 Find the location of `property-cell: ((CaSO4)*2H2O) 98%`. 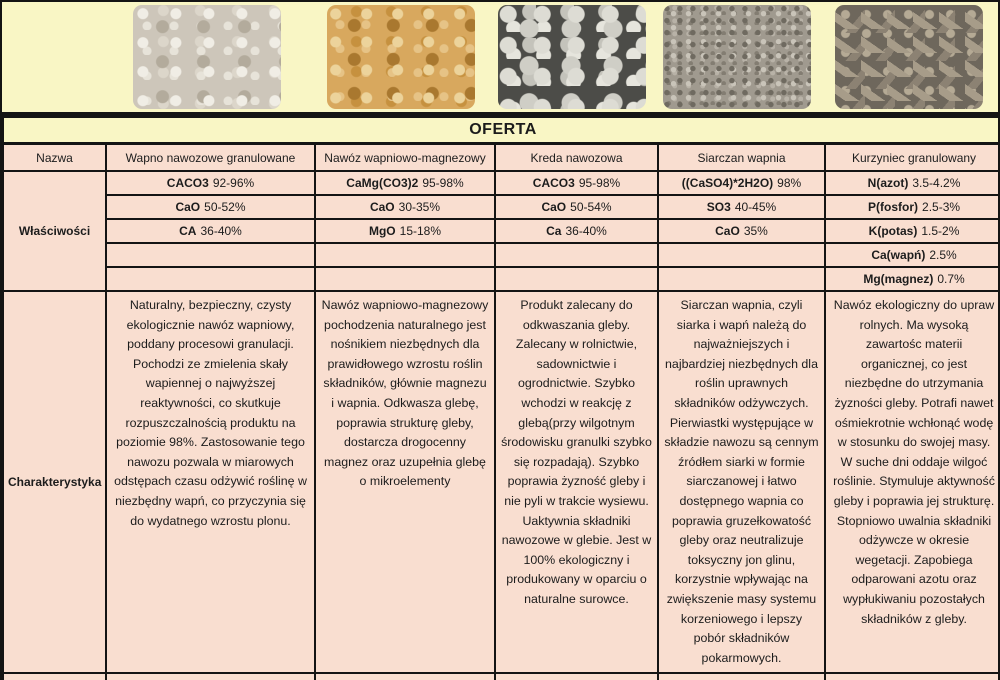

property-cell: ((CaSO4)*2H2O) 98% is located at coordinates (741, 183).